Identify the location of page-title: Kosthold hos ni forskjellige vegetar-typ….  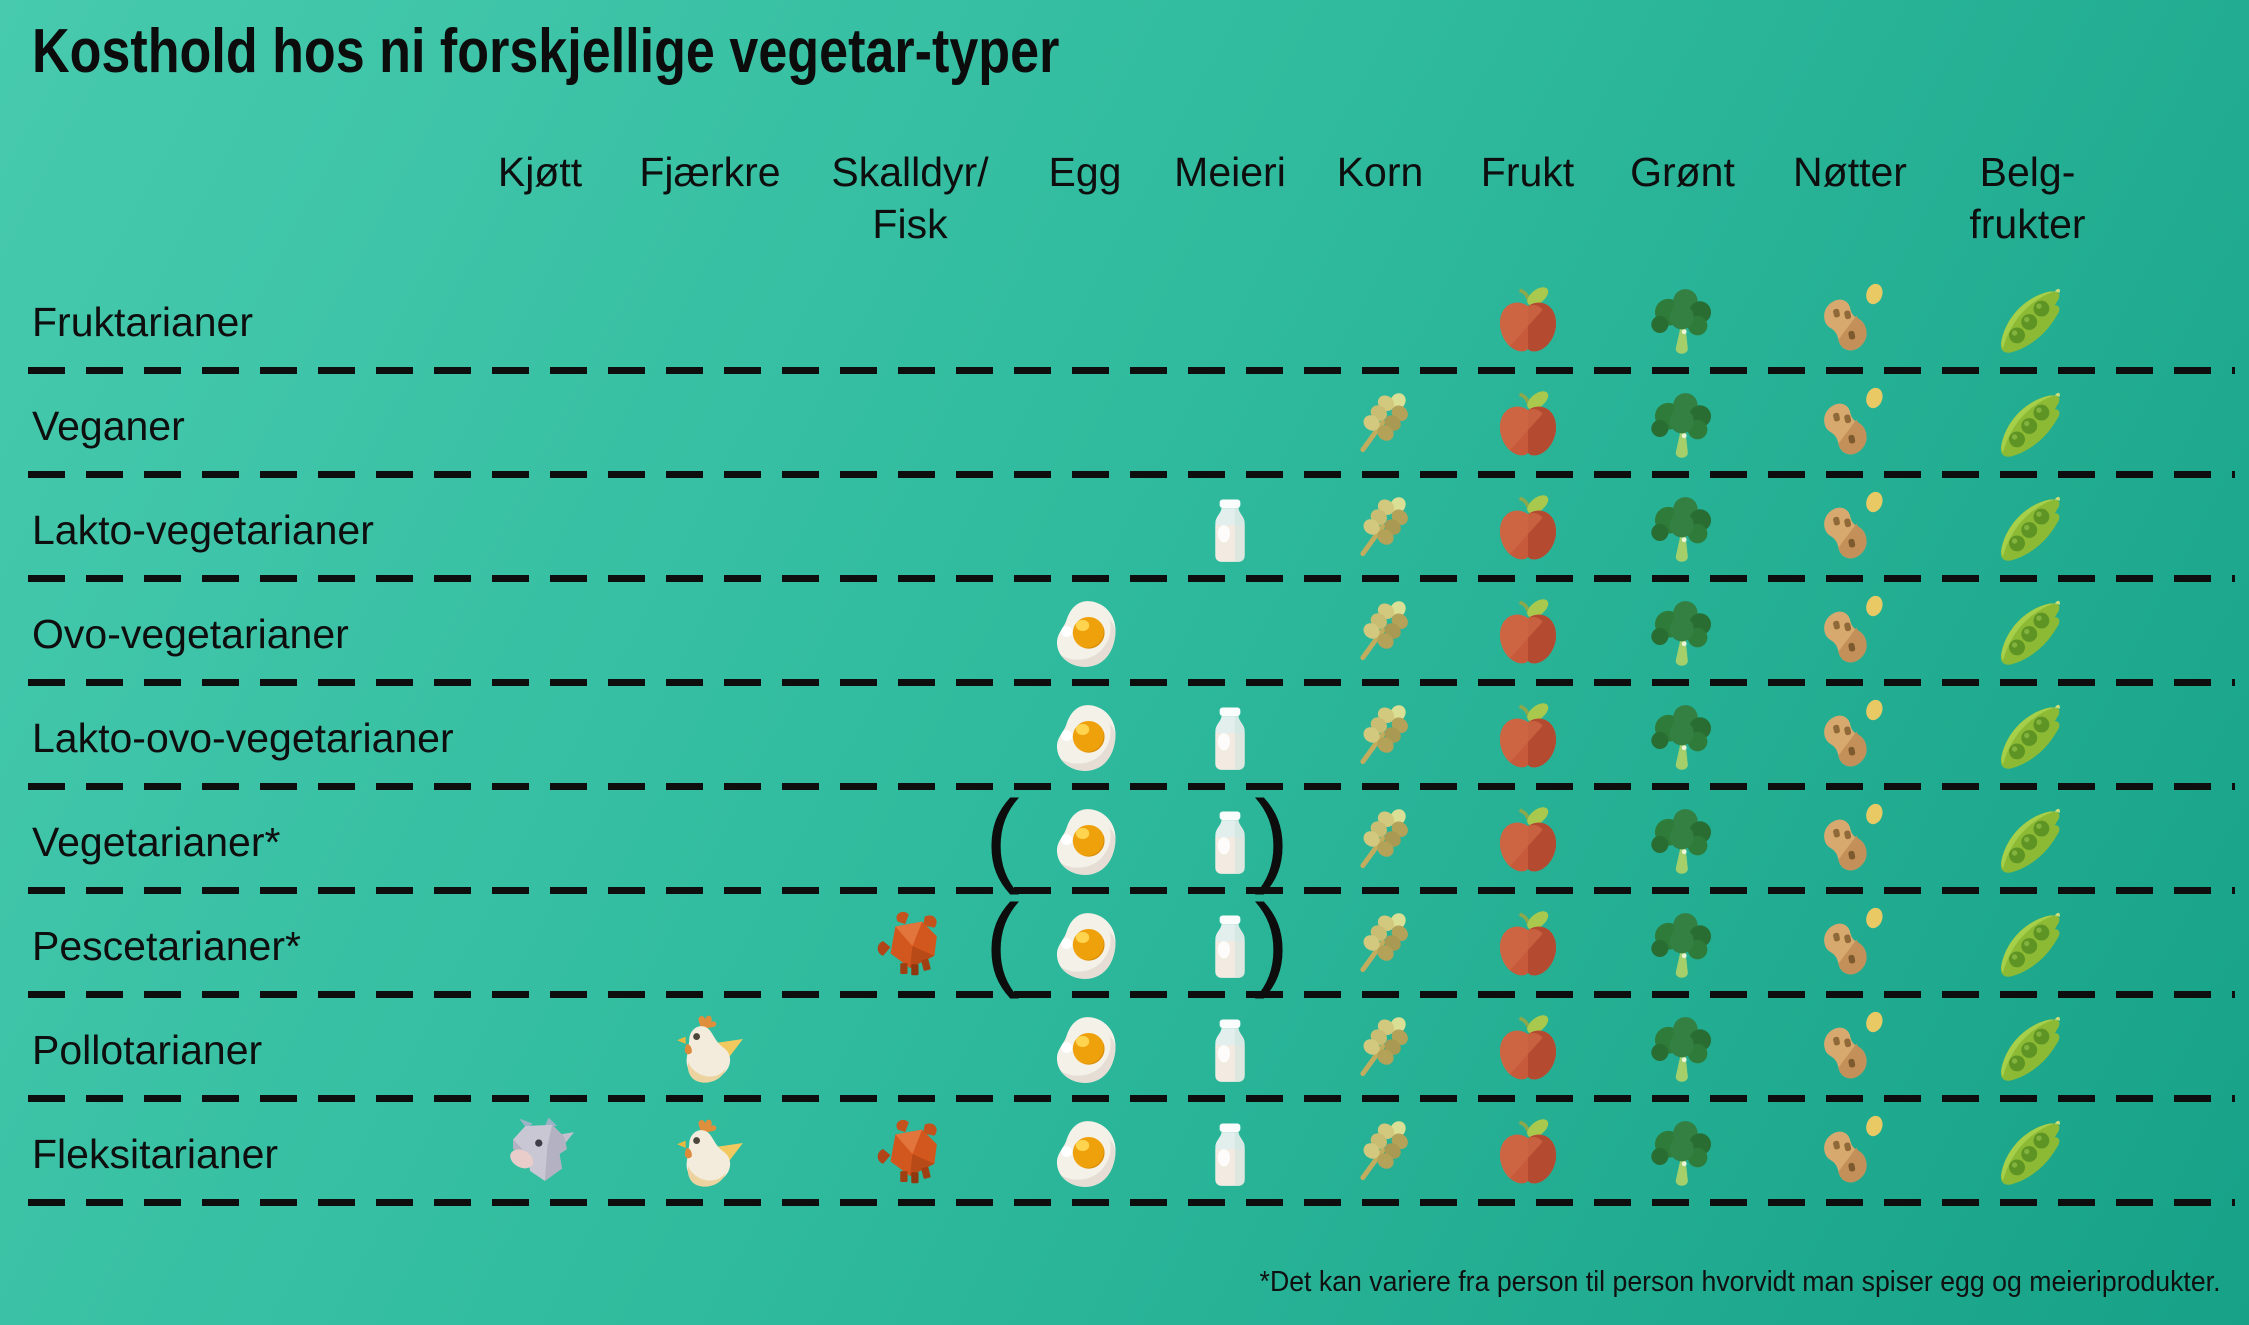
(546, 51).